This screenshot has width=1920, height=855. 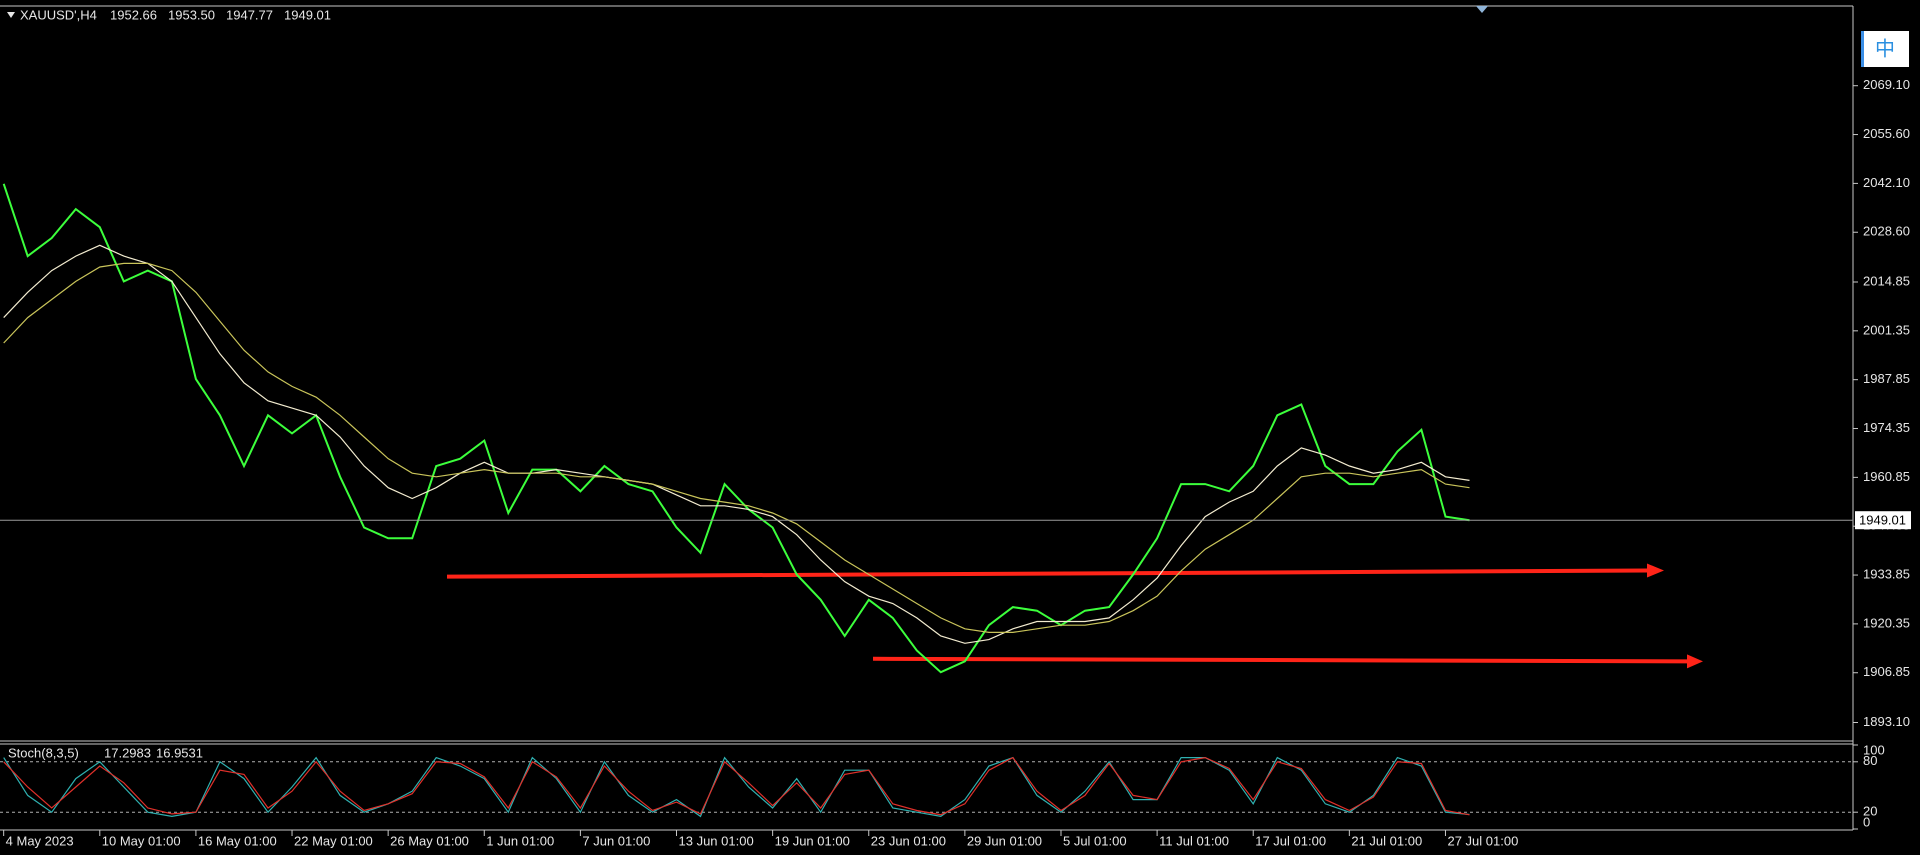 What do you see at coordinates (1886, 280) in the screenshot?
I see `y-tick-label: 2014.85` at bounding box center [1886, 280].